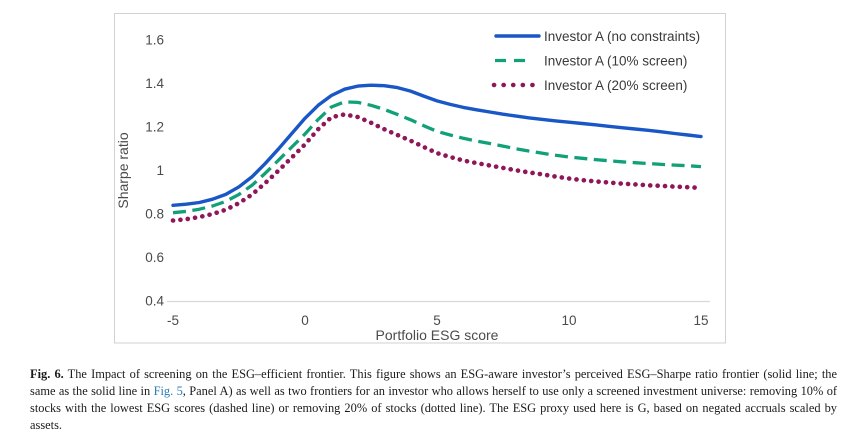  Describe the element at coordinates (168, 391) in the screenshot. I see `fig5-link: Fig. 5` at that location.